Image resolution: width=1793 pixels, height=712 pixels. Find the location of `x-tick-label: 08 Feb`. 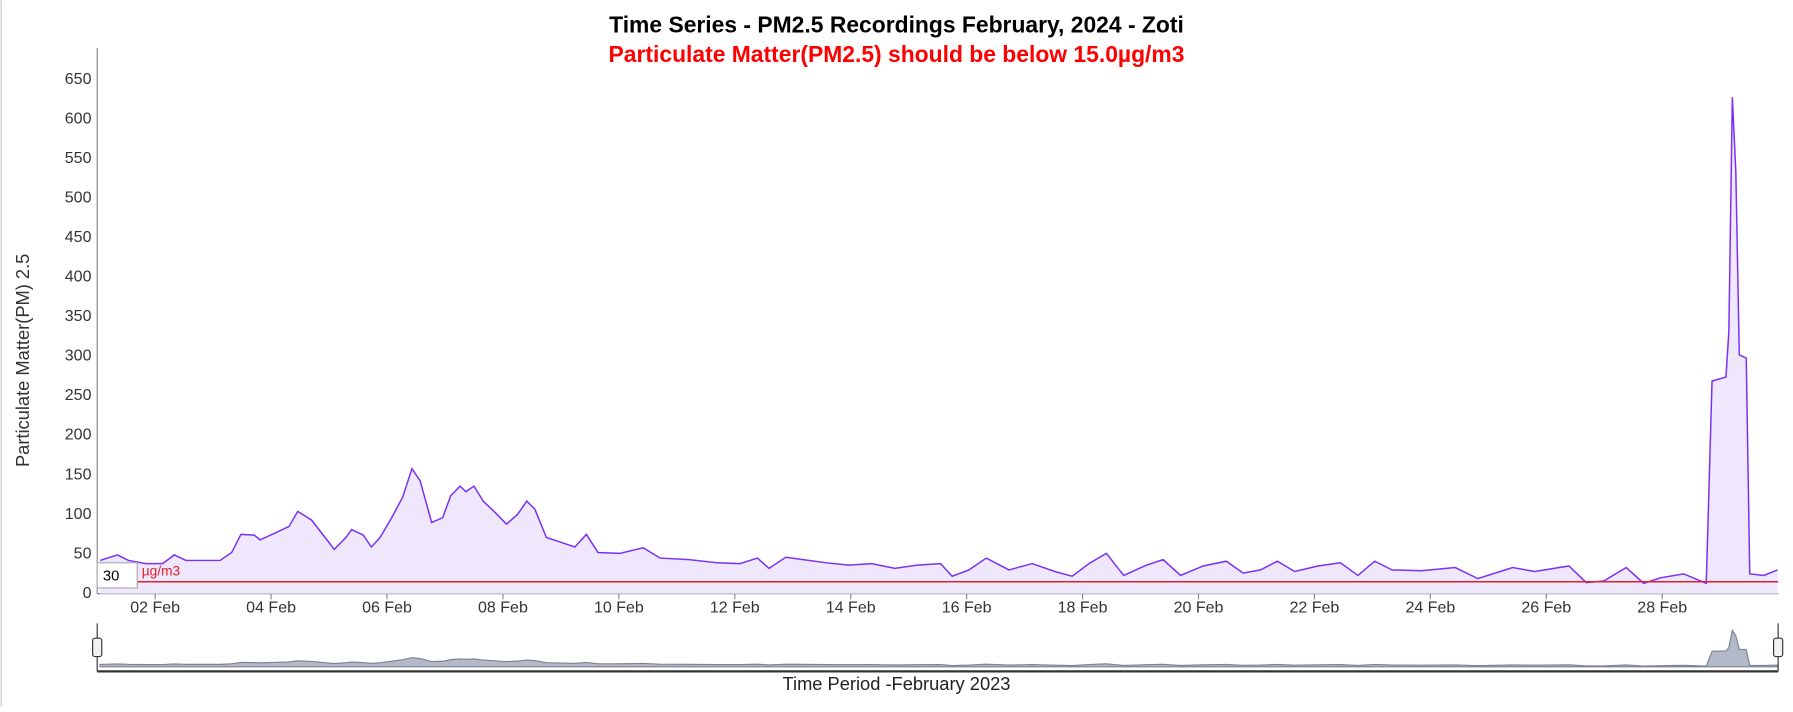

x-tick-label: 08 Feb is located at coordinates (503, 608).